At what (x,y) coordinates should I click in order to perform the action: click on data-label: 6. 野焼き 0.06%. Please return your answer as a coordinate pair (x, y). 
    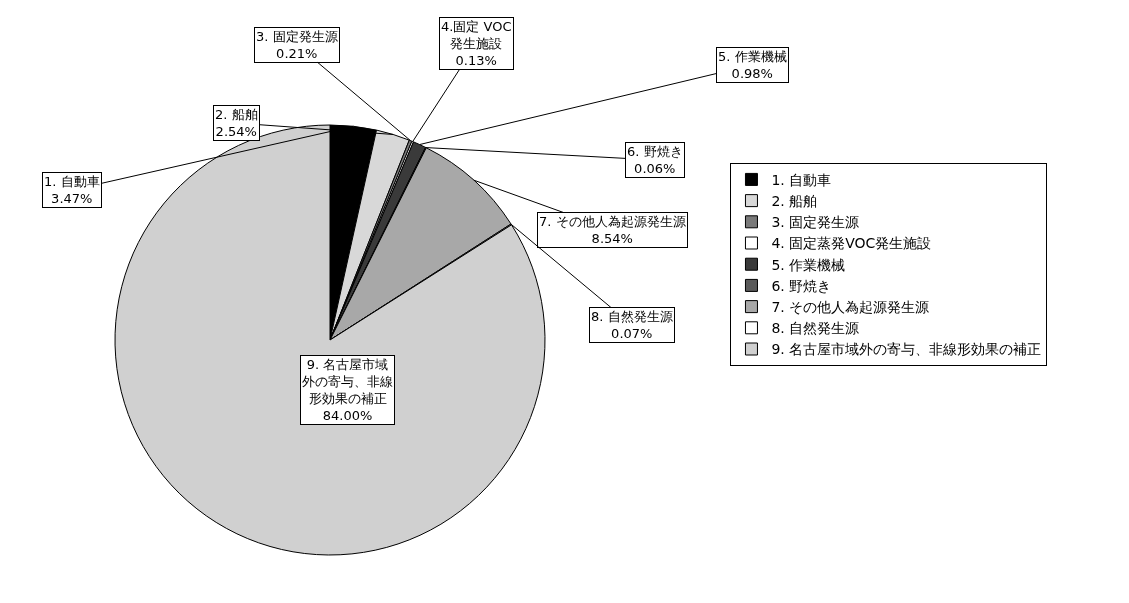
    Looking at the image, I should click on (655, 160).